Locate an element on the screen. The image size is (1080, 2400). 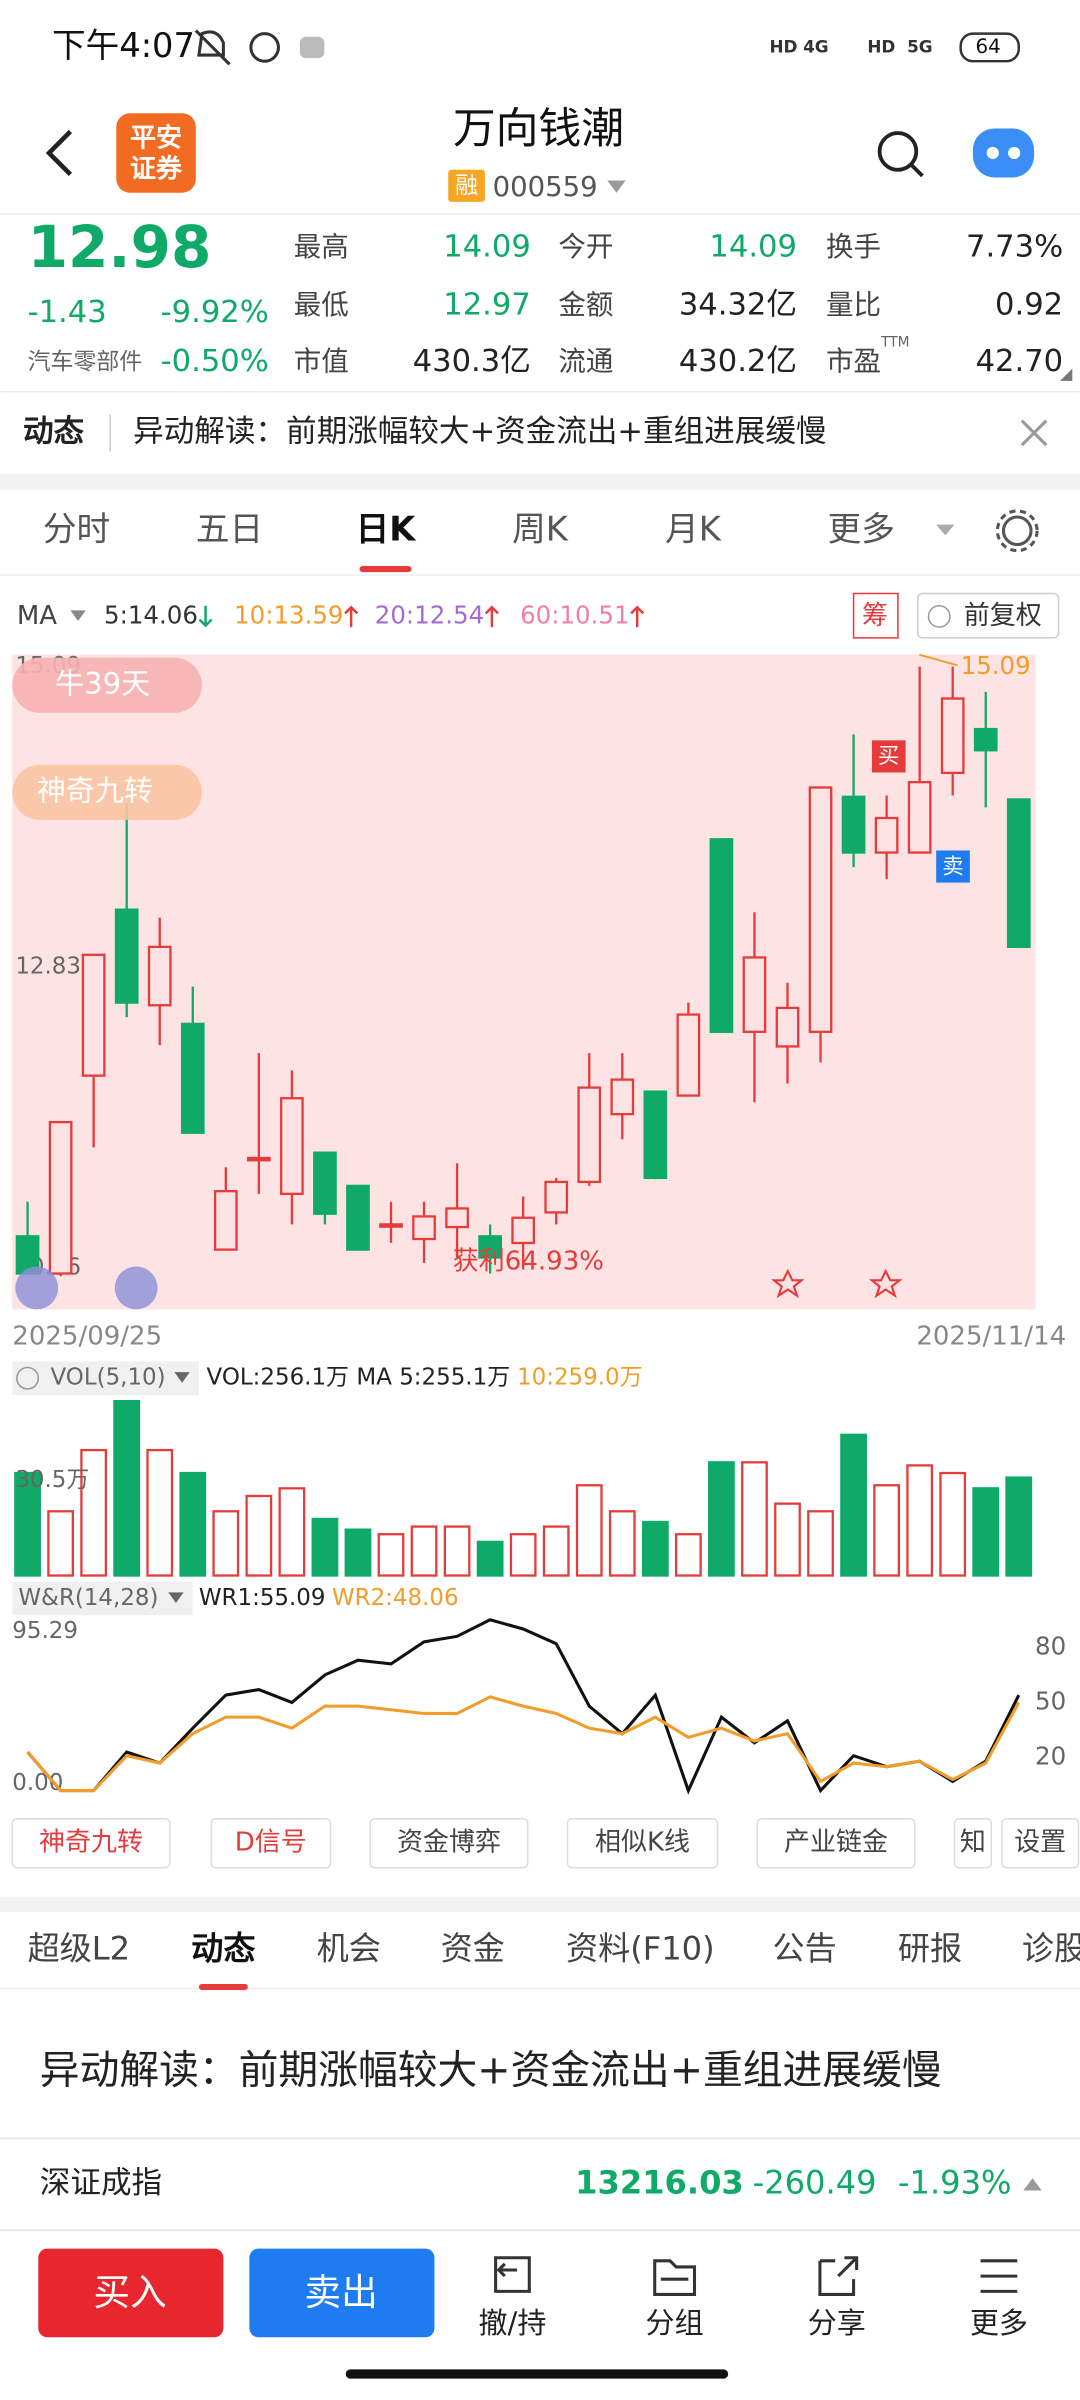
chip-label: 筹 is located at coordinates (875, 616).